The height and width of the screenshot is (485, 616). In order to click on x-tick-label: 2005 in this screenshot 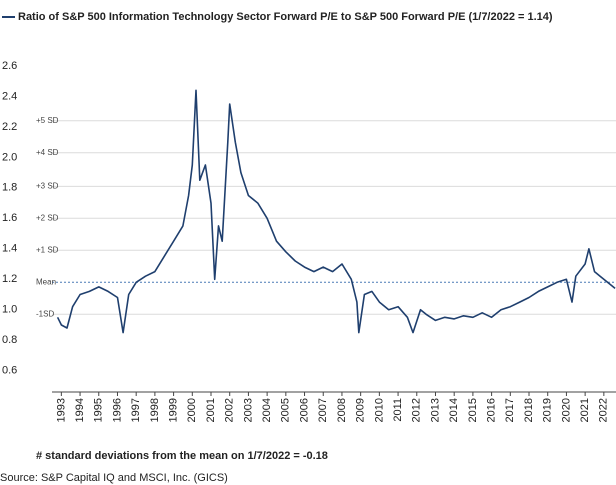, I will do `click(286, 410)`.